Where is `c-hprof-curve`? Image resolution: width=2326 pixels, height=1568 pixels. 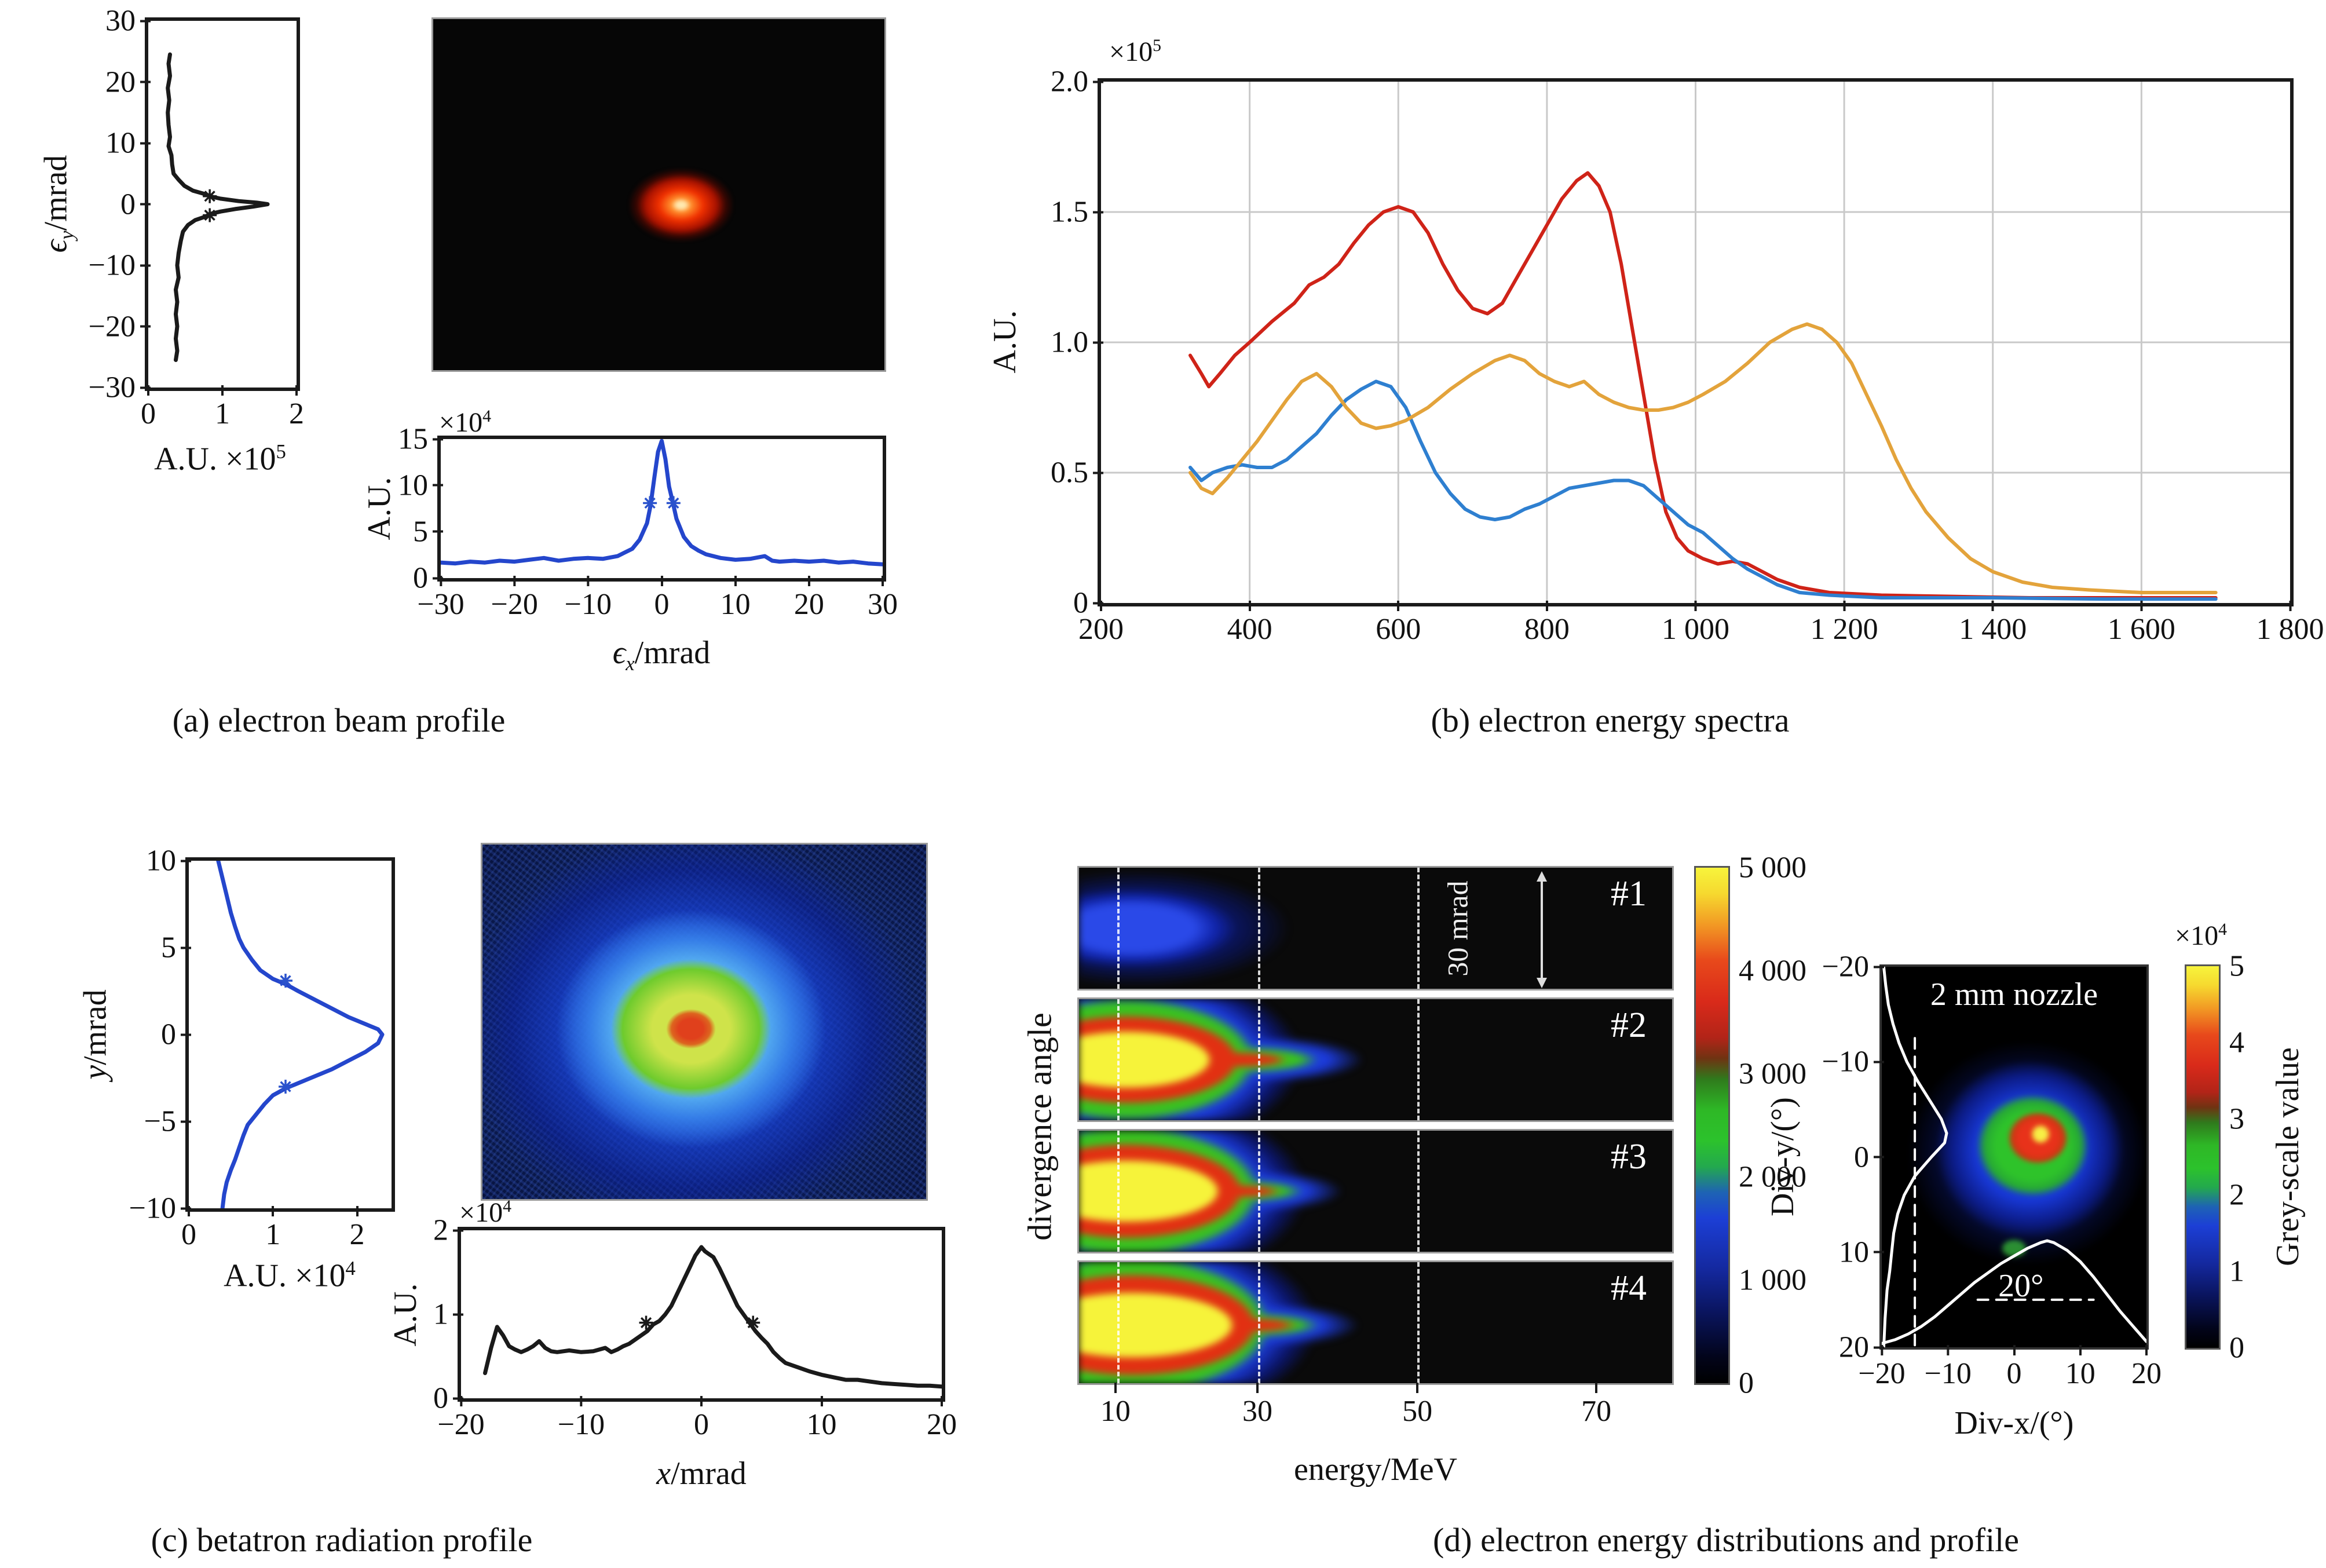
c-hprof-curve is located at coordinates (702, 1314).